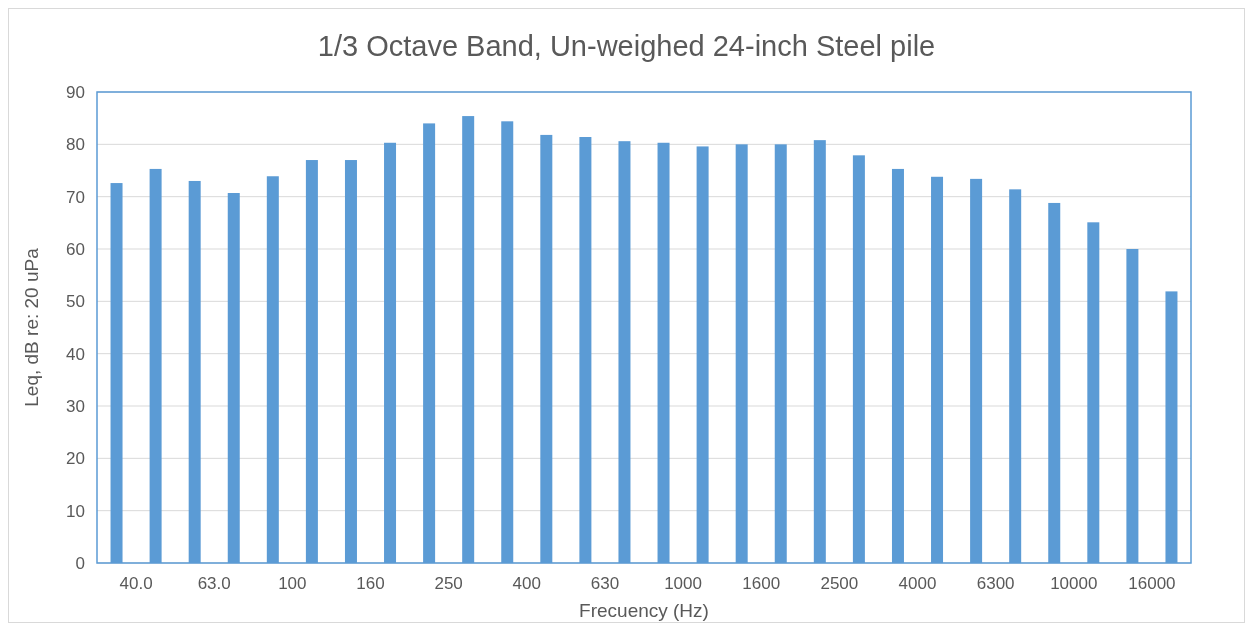 The image size is (1253, 631). Describe the element at coordinates (626, 46) in the screenshot. I see `chart-title: 1/3 Octave Band, Un-weighed 24-inch Steel pile` at that location.